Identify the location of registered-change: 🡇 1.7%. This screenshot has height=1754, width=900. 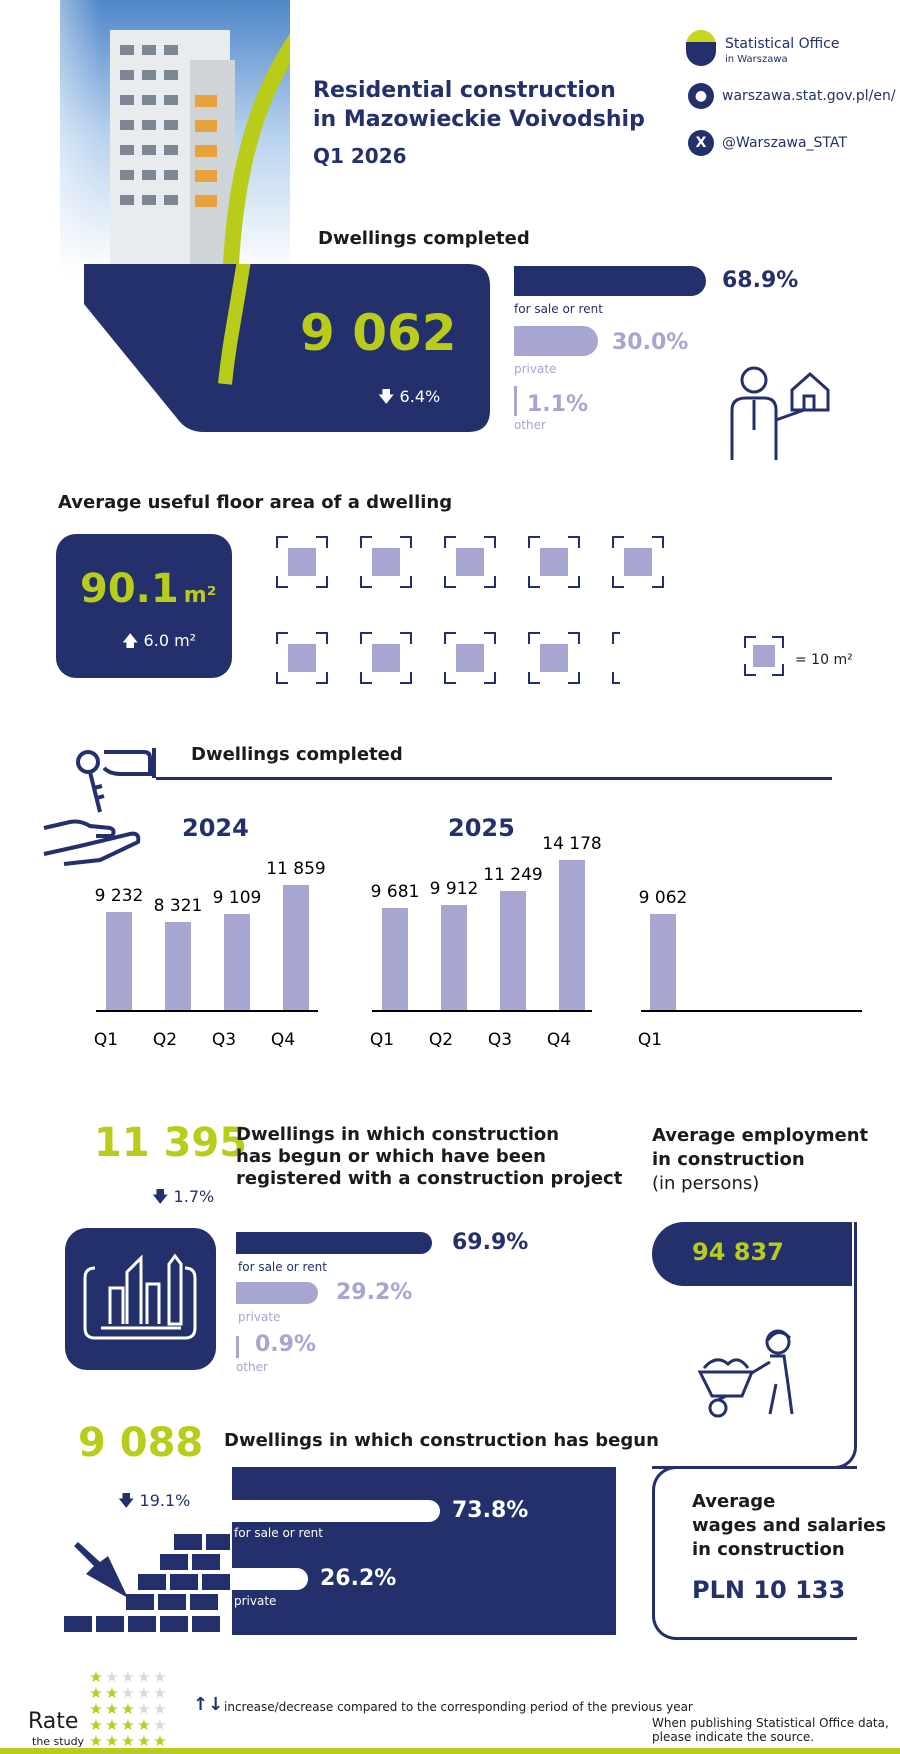
(183, 1196).